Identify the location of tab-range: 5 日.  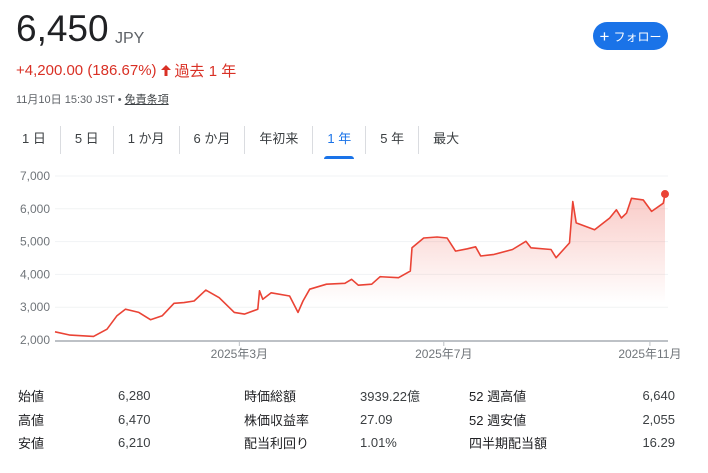
(87, 140).